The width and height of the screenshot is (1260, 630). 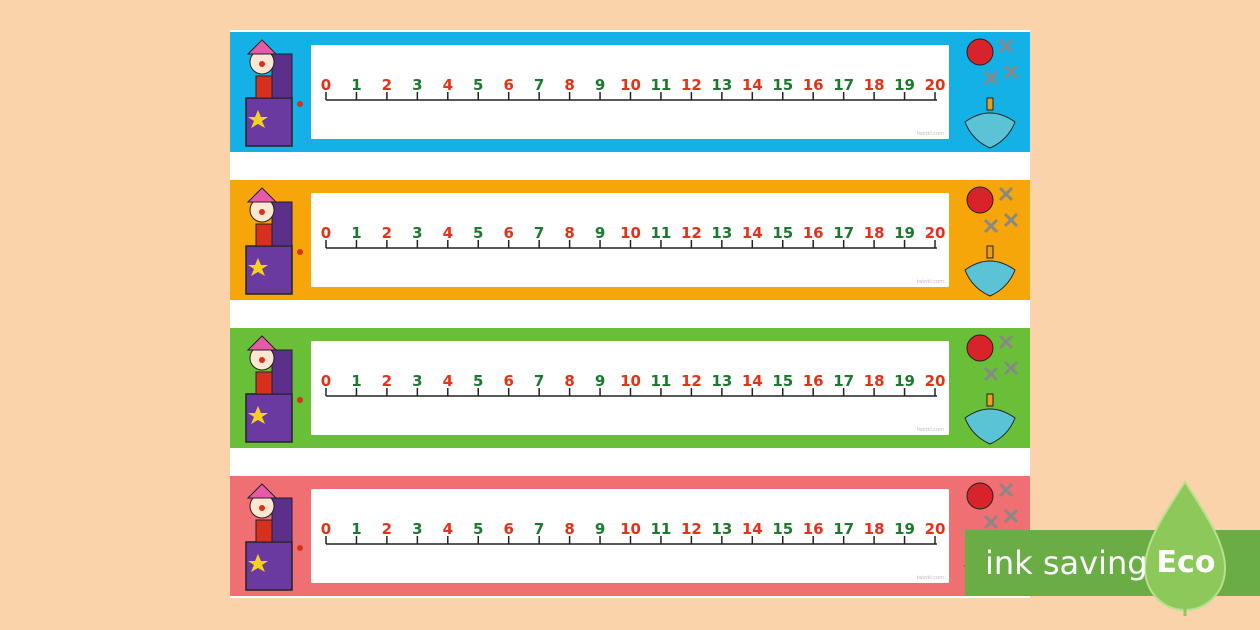 I want to click on badge-eco: Eco, so click(x=1186, y=562).